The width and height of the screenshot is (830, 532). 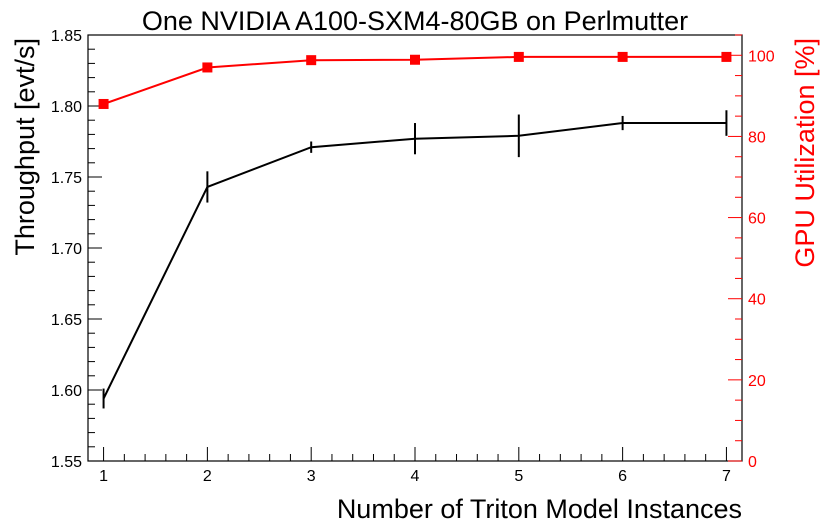 I want to click on x-tick-label: 2, so click(x=207, y=476).